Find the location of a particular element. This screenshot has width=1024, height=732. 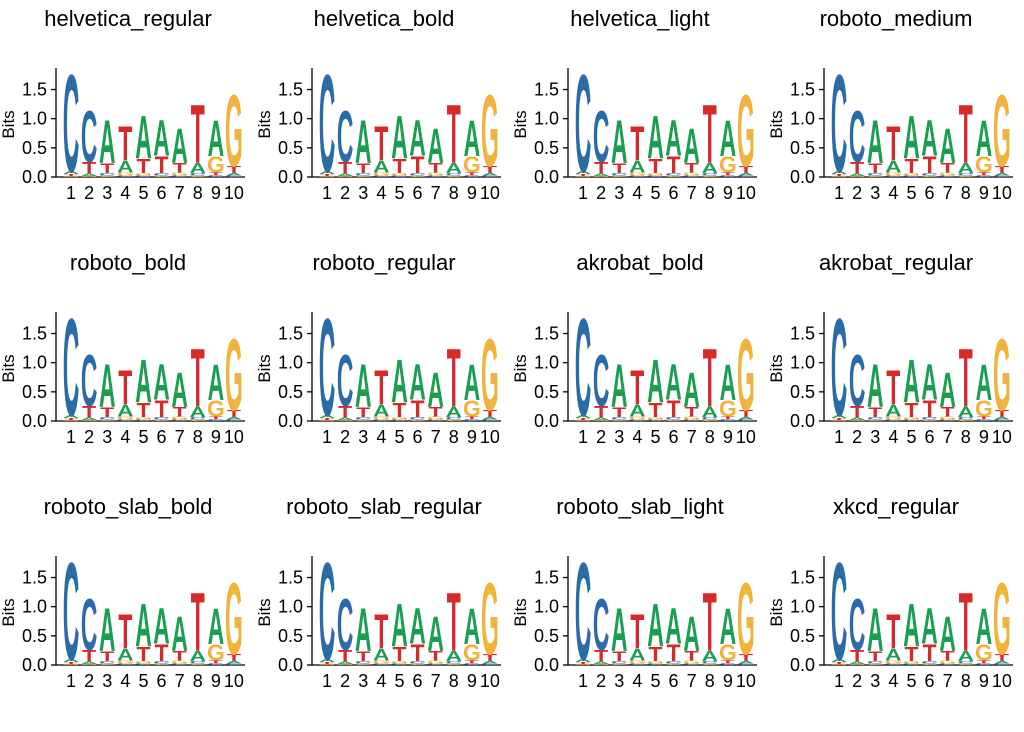

x-tick-label: 4 is located at coordinates (637, 193).